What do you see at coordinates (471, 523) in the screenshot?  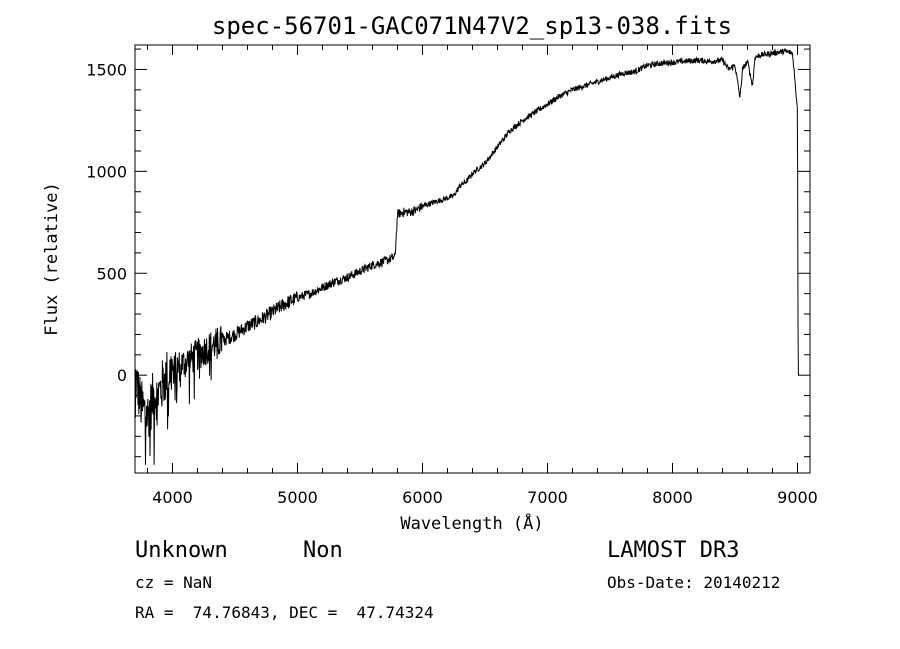 I see `x-axis-label: Wavelength (Å)` at bounding box center [471, 523].